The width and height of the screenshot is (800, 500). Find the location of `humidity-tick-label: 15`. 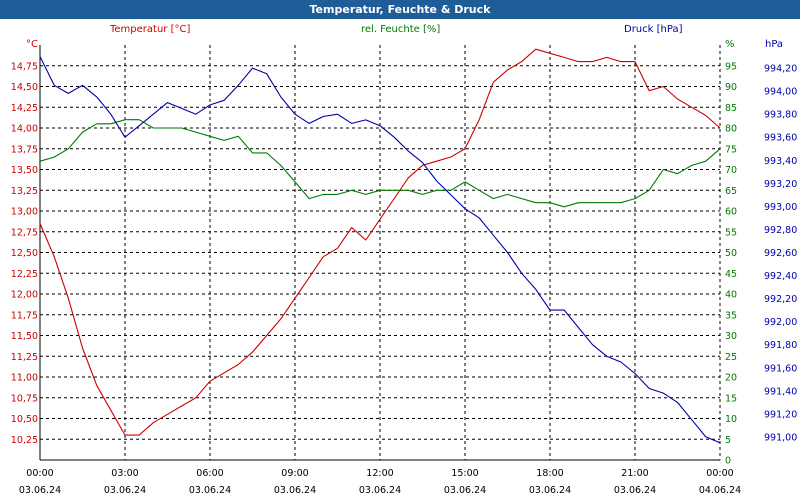

humidity-tick-label: 15 is located at coordinates (731, 398).